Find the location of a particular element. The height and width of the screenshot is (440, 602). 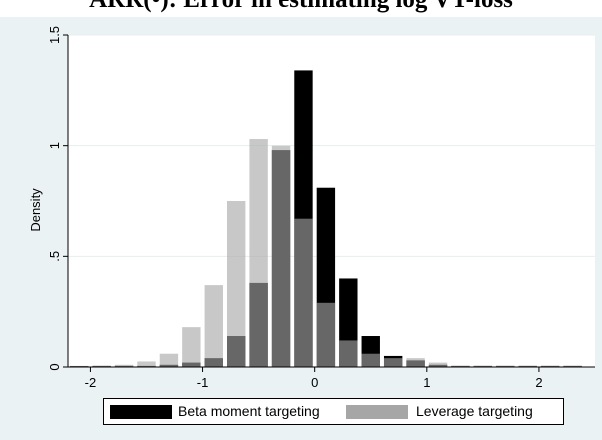

x-tick-label: 2 is located at coordinates (538, 382).